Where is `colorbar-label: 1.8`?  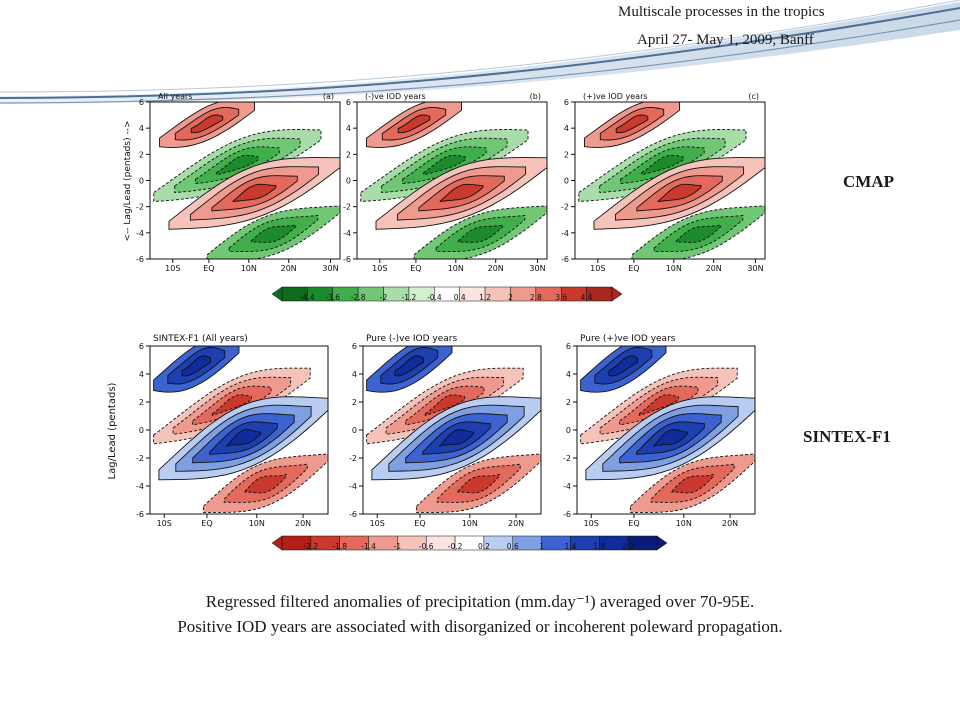
colorbar-label: 1.8 is located at coordinates (599, 546).